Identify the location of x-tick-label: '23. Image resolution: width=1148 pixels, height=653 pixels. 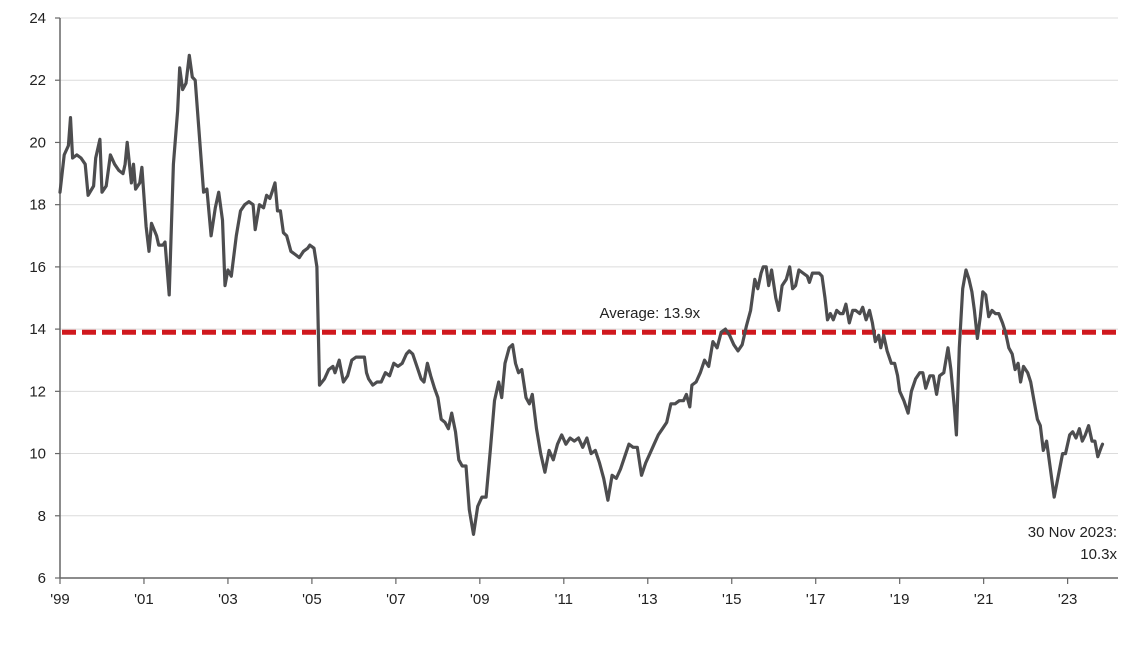
(1068, 599).